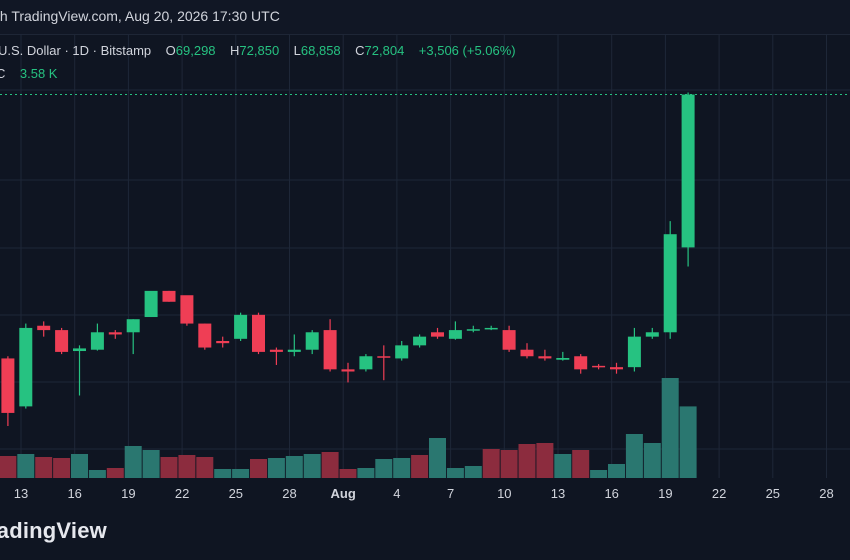  Describe the element at coordinates (170, 50) in the screenshot. I see `open-label: O` at that location.